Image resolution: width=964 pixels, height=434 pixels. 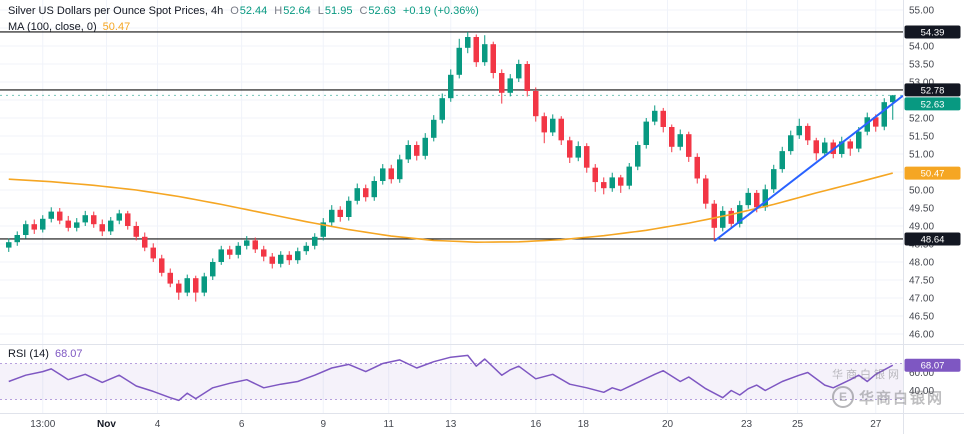 I want to click on watermark-text-large: 华商白银网, so click(x=902, y=398).